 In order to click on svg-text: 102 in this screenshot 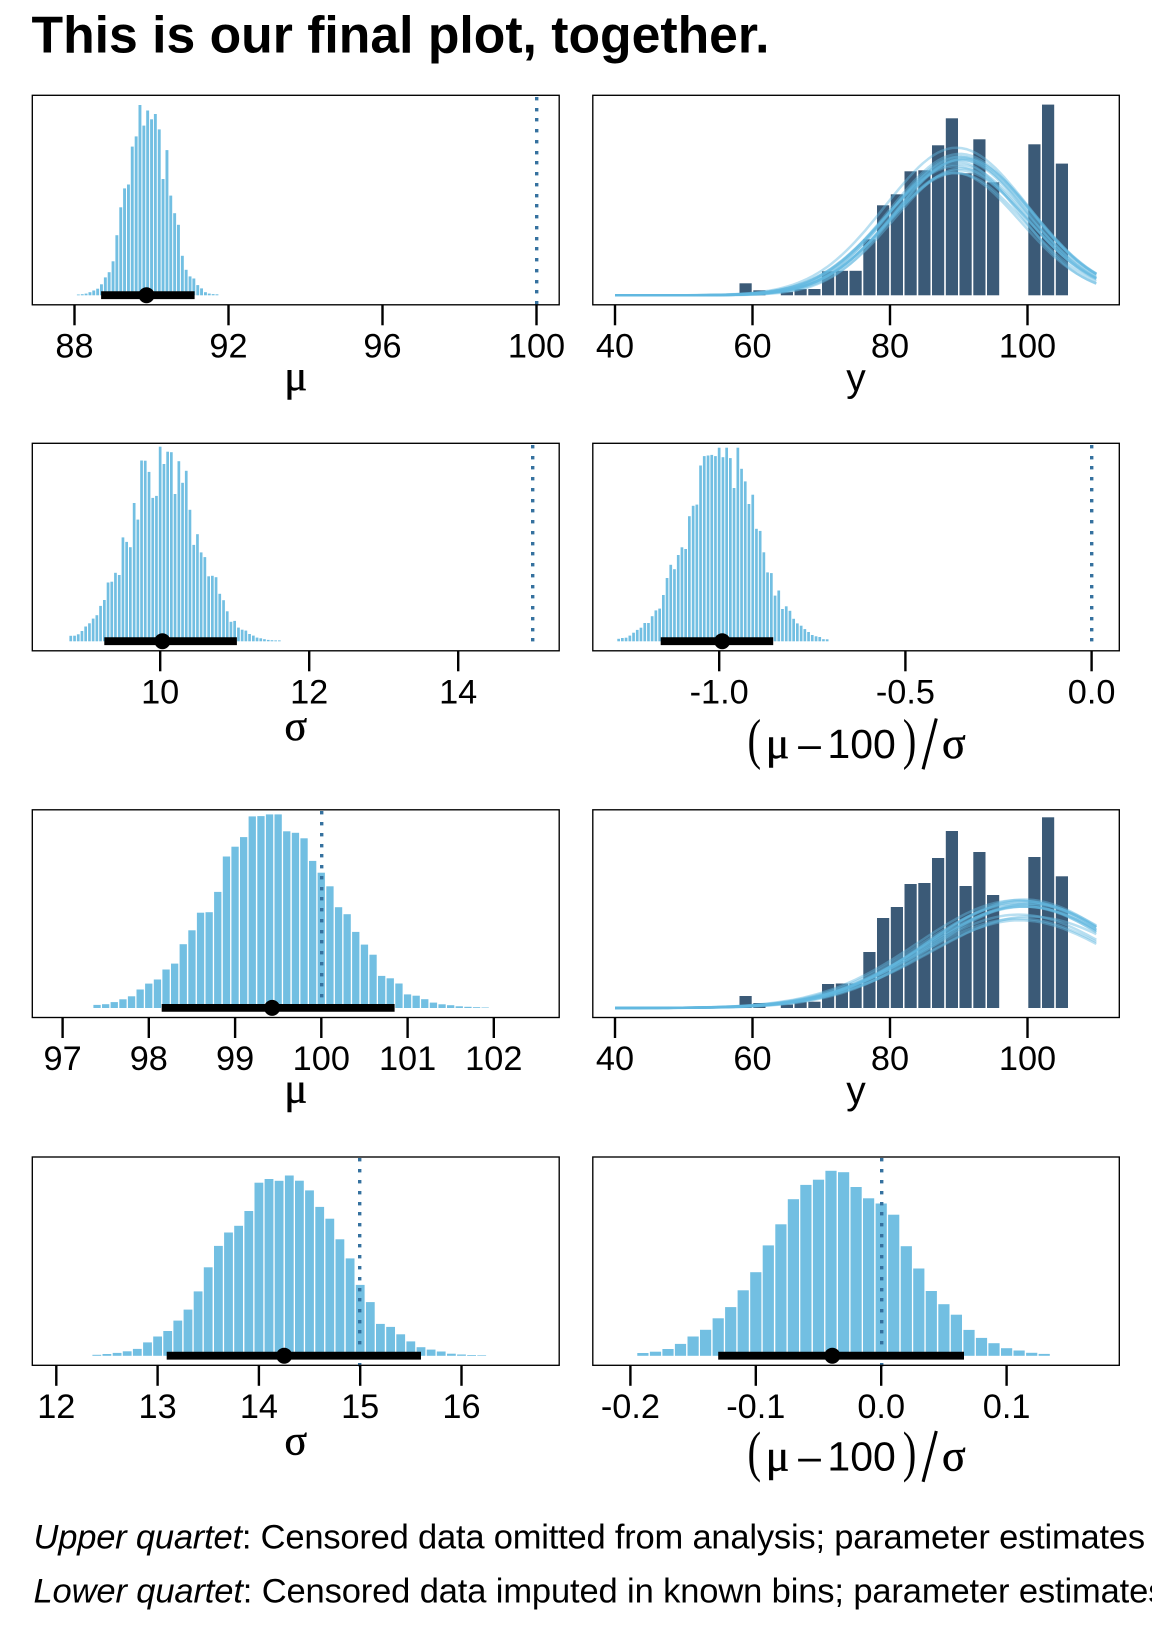, I will do `click(493, 1059)`.